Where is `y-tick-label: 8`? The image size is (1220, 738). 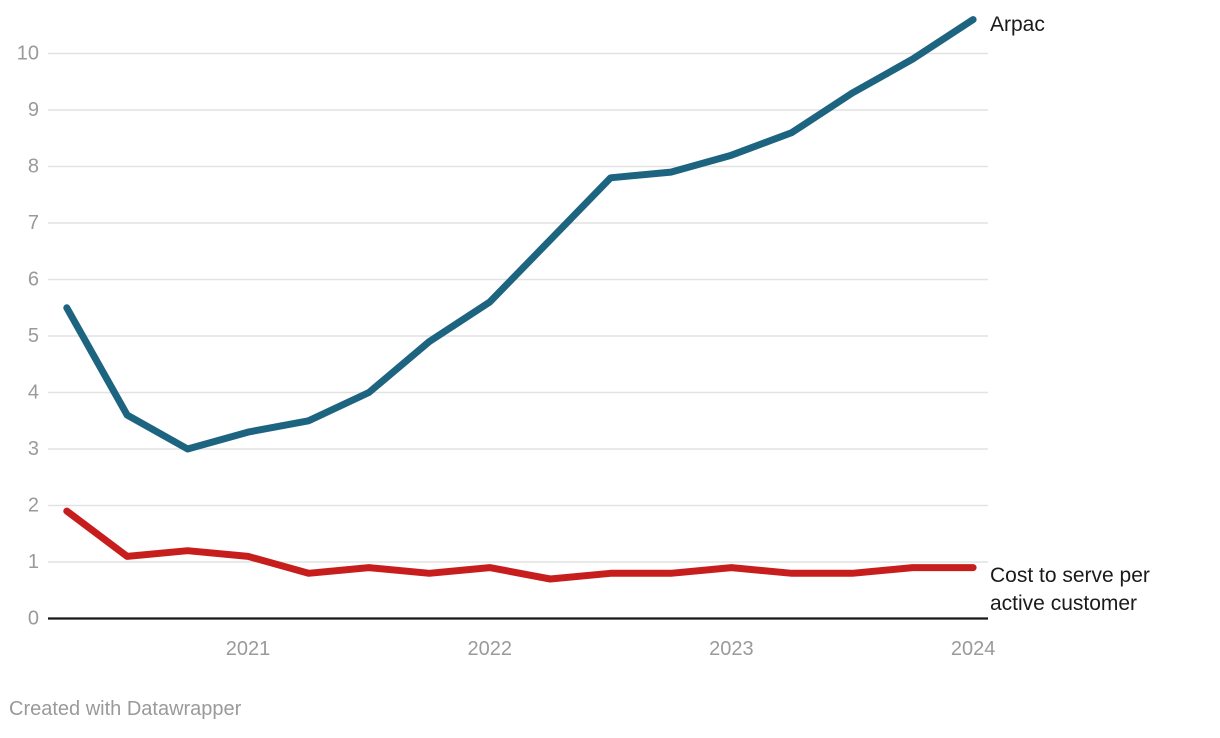
y-tick-label: 8 is located at coordinates (33, 167).